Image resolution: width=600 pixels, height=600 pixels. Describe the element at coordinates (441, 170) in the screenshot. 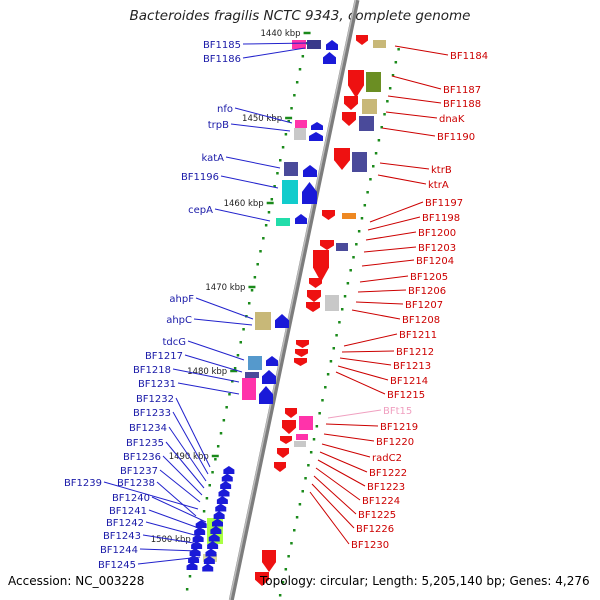

I see `right-gene-label: ktrB` at that location.